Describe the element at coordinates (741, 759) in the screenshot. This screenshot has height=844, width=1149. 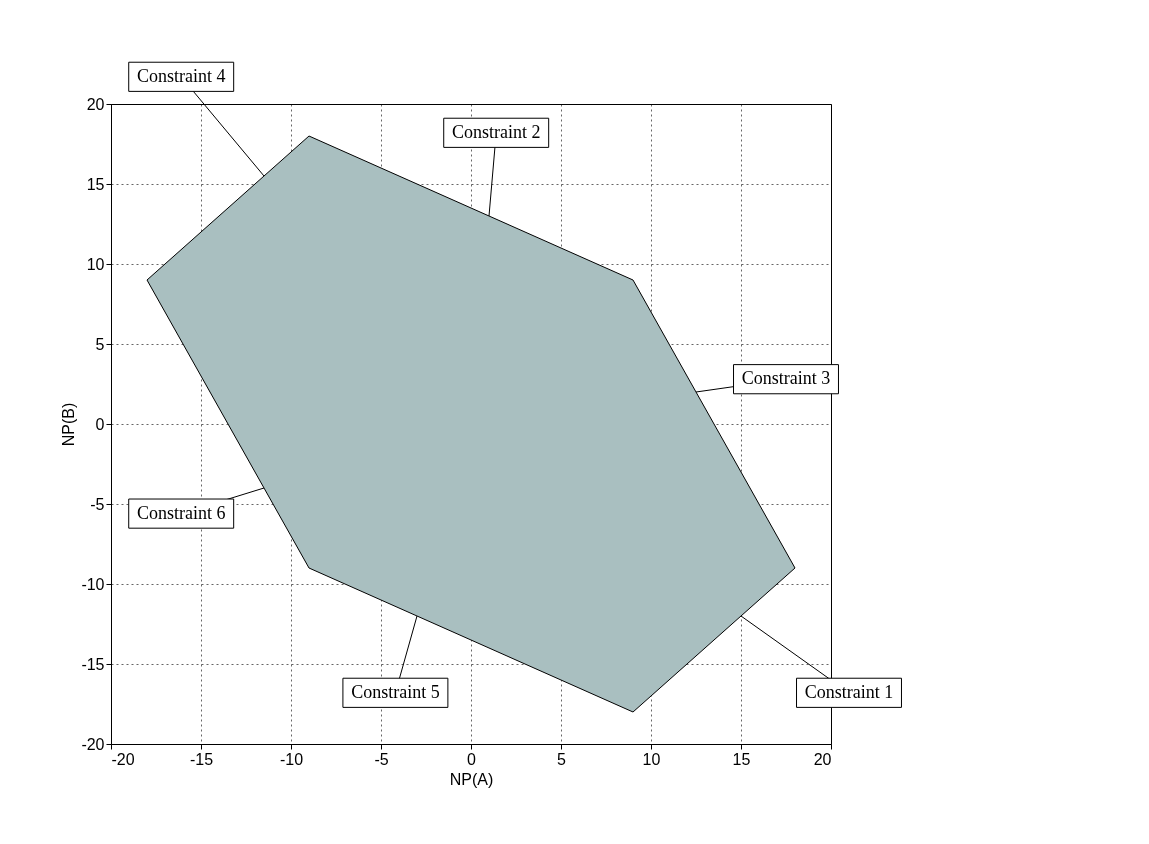
I see `x-tick-label: 15` at that location.